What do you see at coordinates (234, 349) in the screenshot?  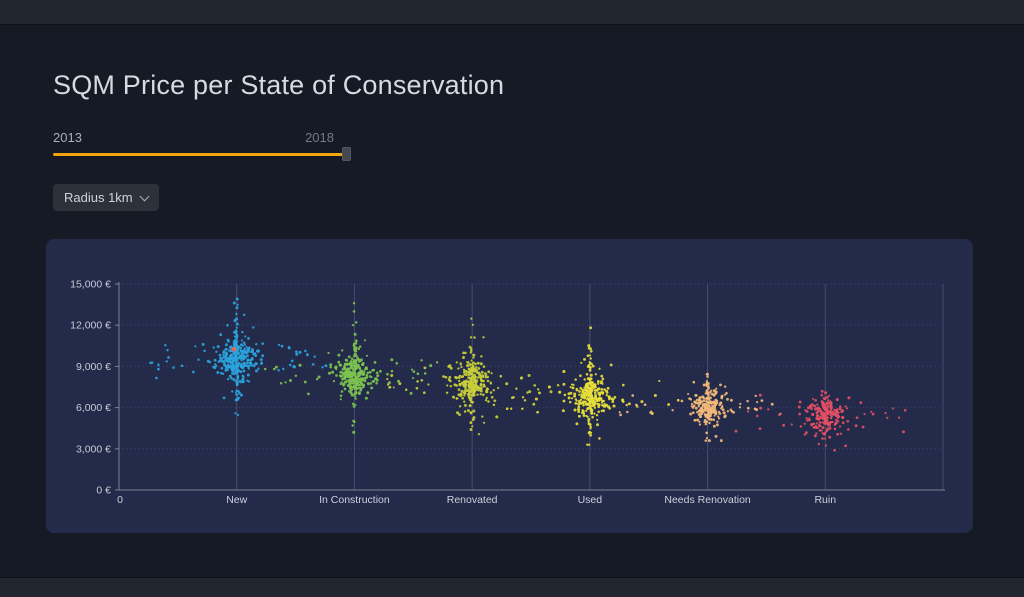 I see `highlighted-data-point` at bounding box center [234, 349].